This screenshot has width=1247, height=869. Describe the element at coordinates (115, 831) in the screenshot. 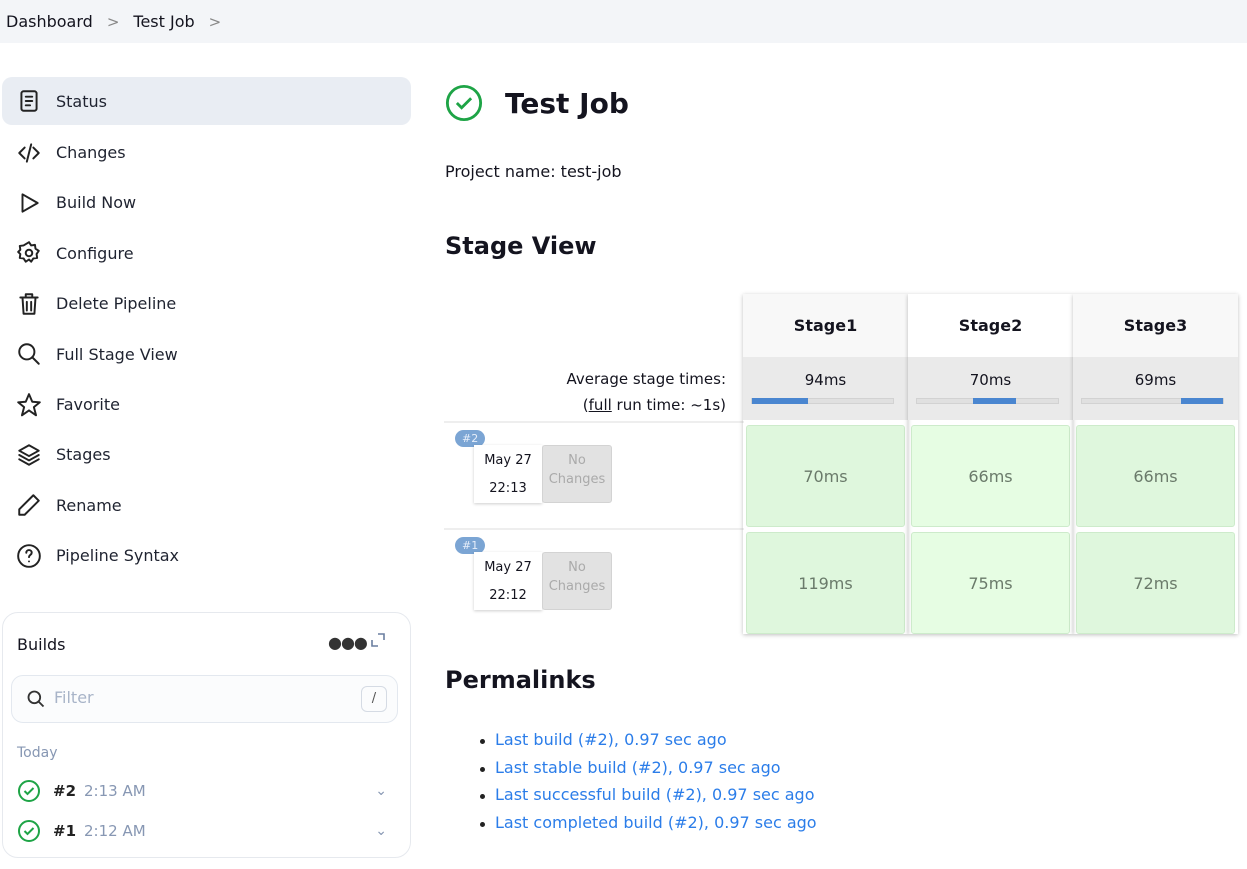

I see `build-time: 2:12 AM` at that location.